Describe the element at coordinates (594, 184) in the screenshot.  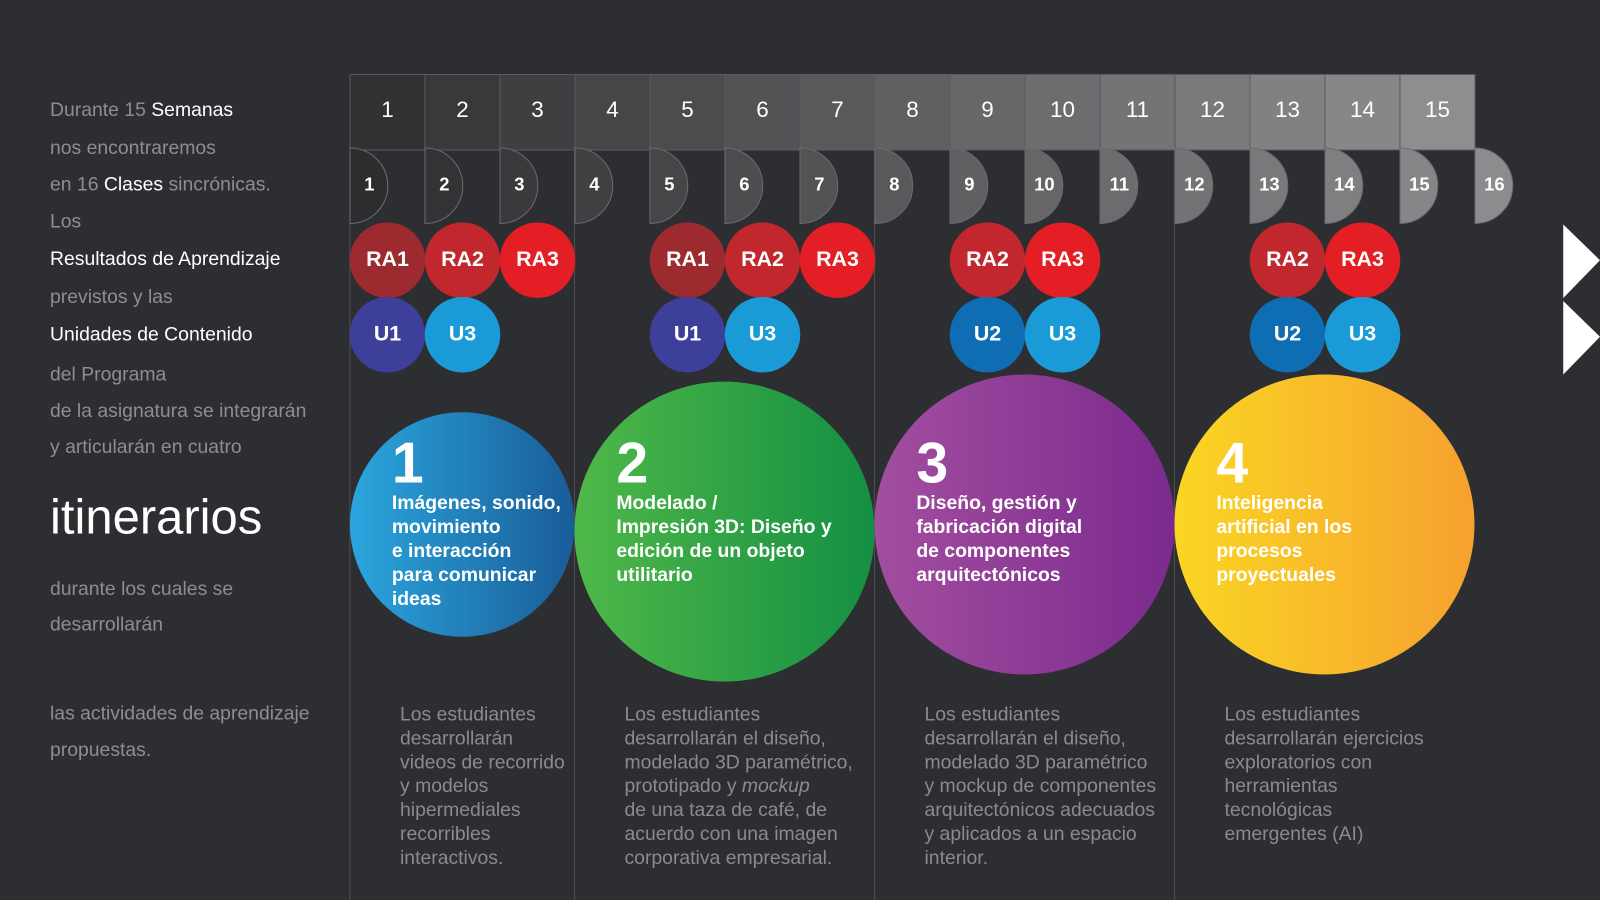
I see `class-label: 4` at that location.